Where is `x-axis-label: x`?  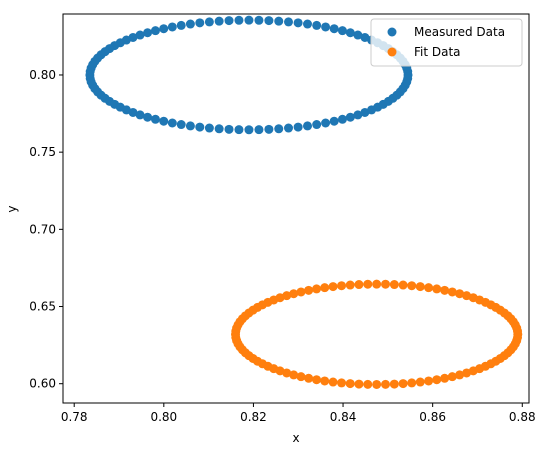
x-axis-label: x is located at coordinates (295, 438).